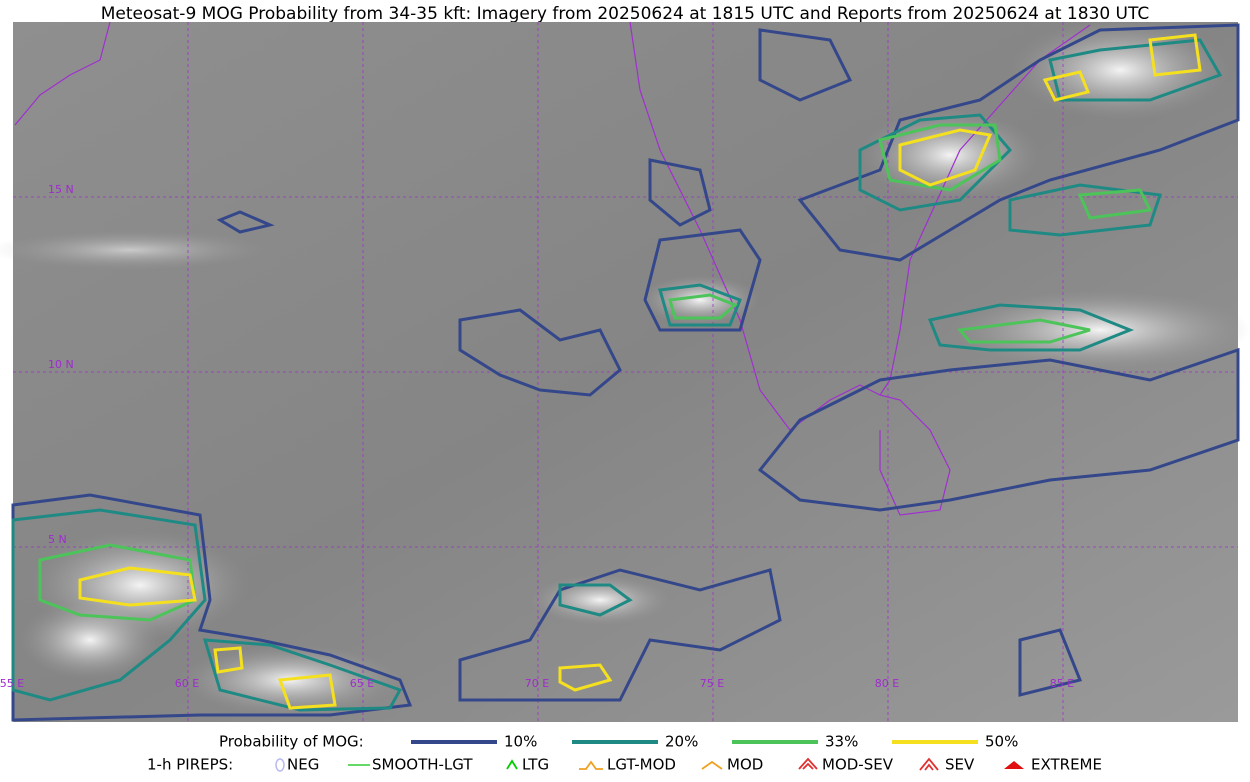 The width and height of the screenshot is (1250, 782). Describe the element at coordinates (712, 683) in the screenshot. I see `lon-label: 75 E` at that location.